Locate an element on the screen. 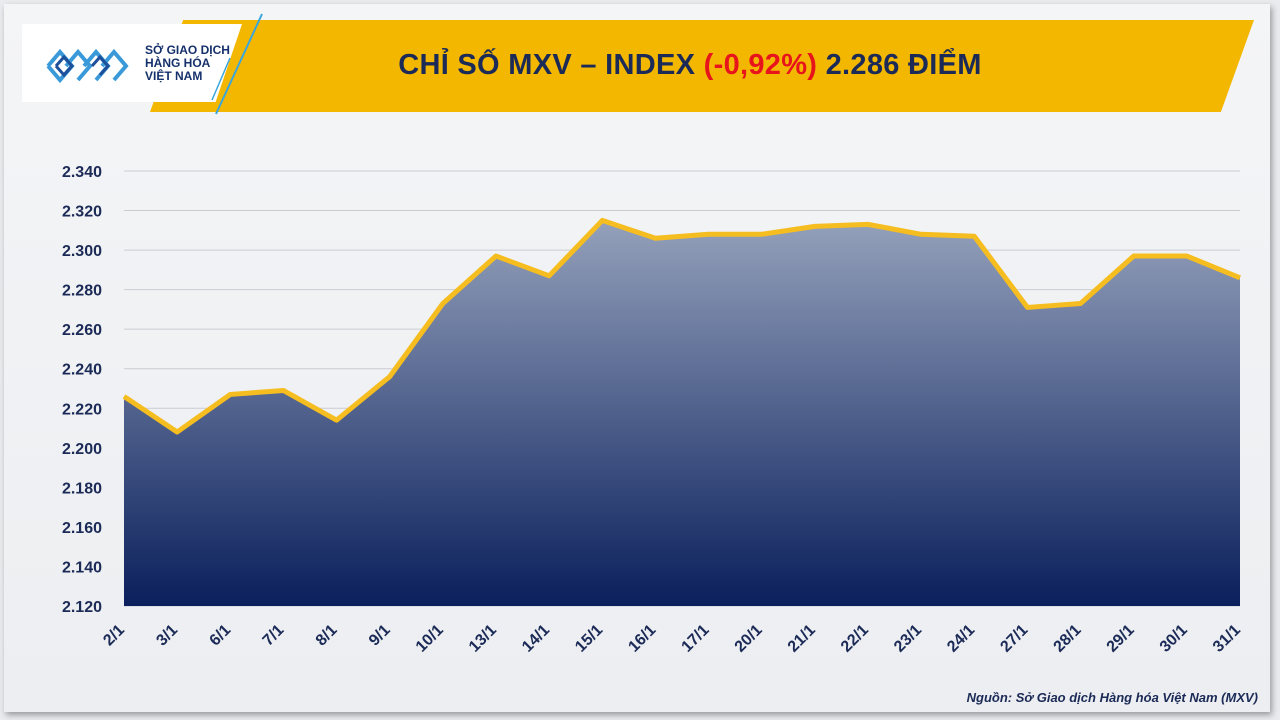 This screenshot has height=720, width=1280. y-tick-label: 2.340 is located at coordinates (82, 172).